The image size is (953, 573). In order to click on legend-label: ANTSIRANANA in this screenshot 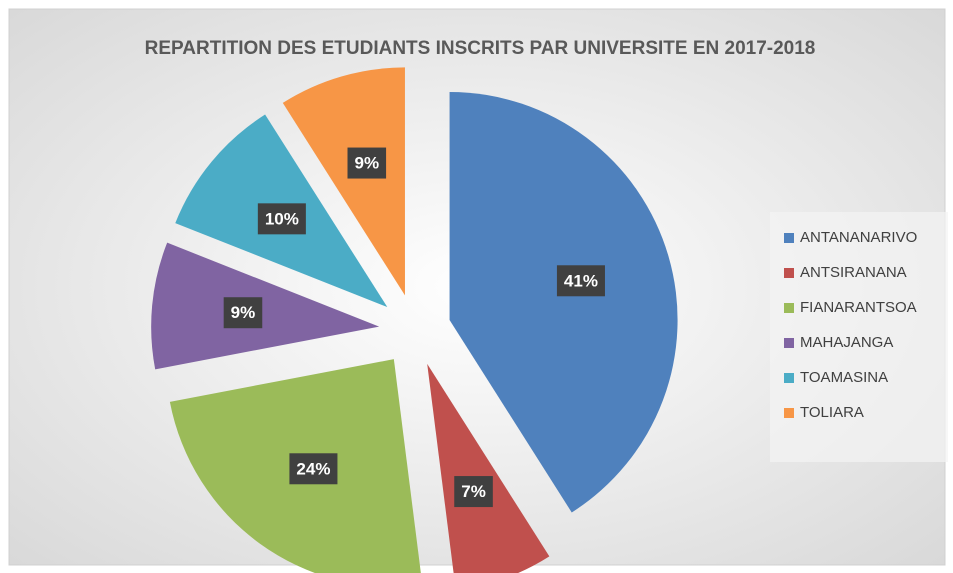, I will do `click(853, 272)`.